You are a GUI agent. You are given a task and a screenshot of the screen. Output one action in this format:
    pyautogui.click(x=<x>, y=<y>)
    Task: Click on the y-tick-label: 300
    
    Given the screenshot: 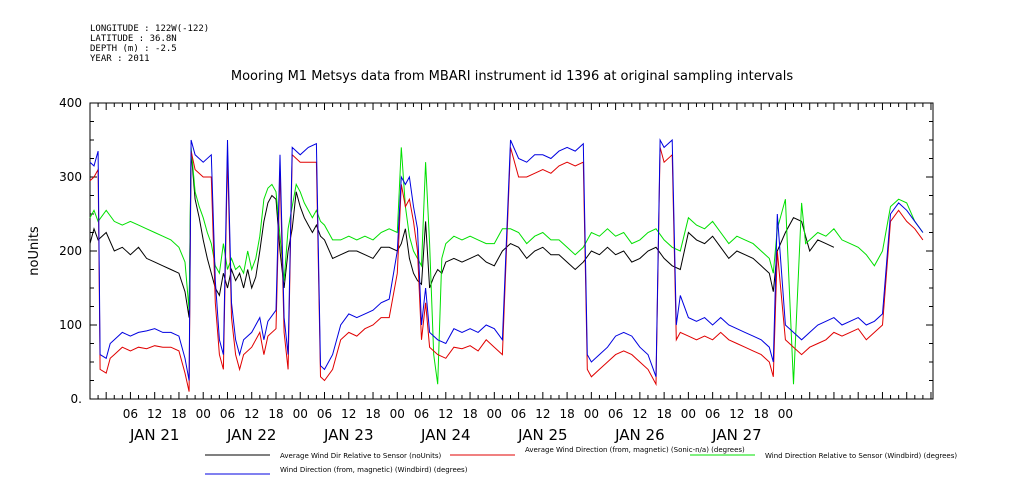 What is the action you would take?
    pyautogui.click(x=70, y=177)
    